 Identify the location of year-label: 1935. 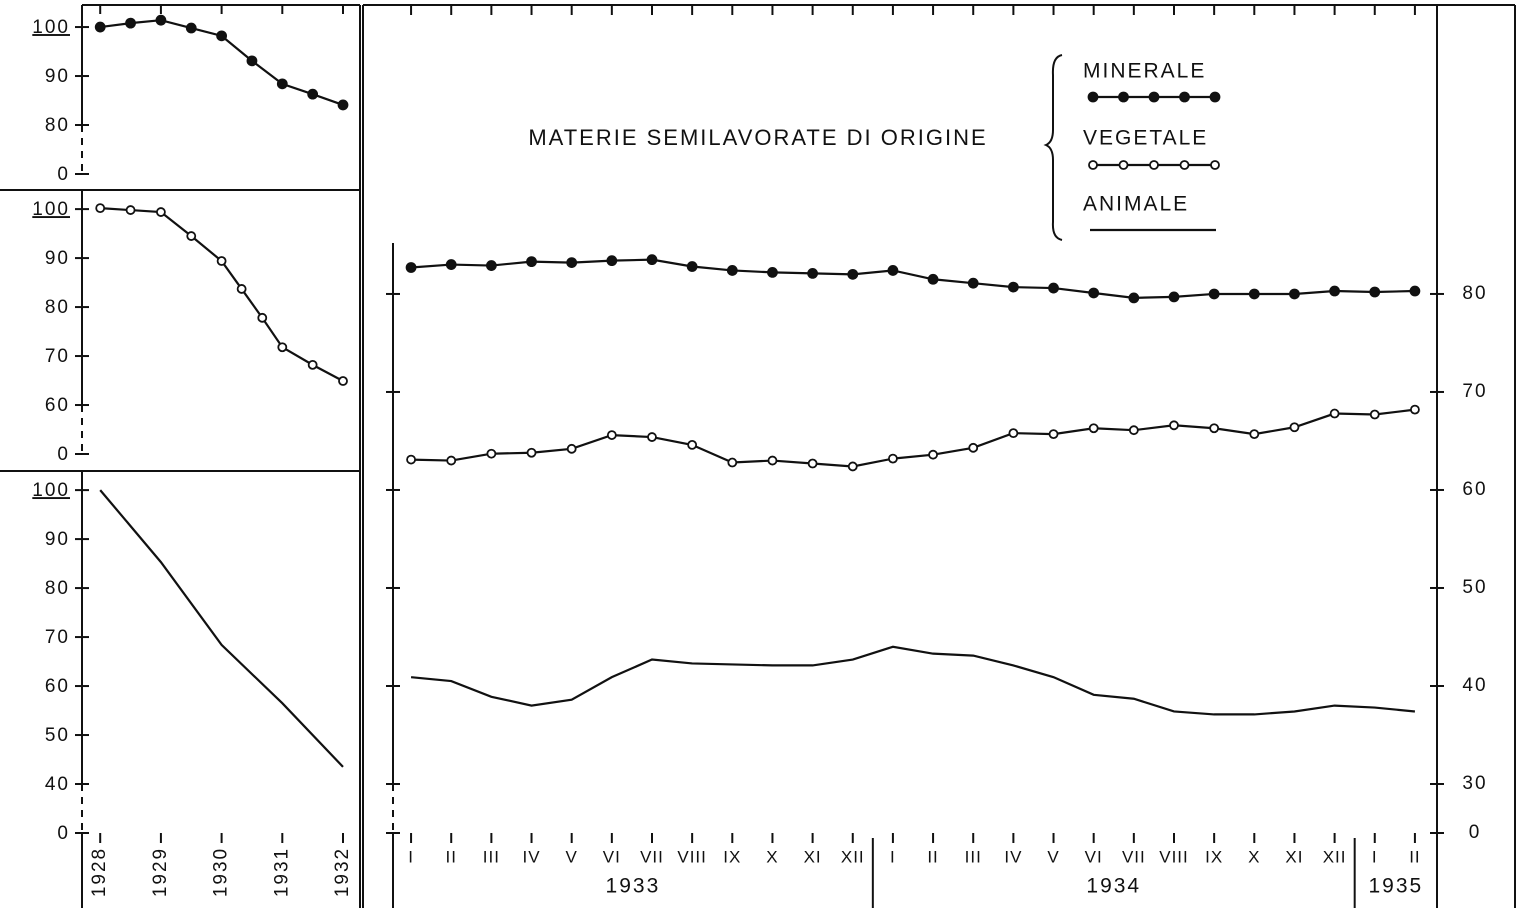
(1395, 886).